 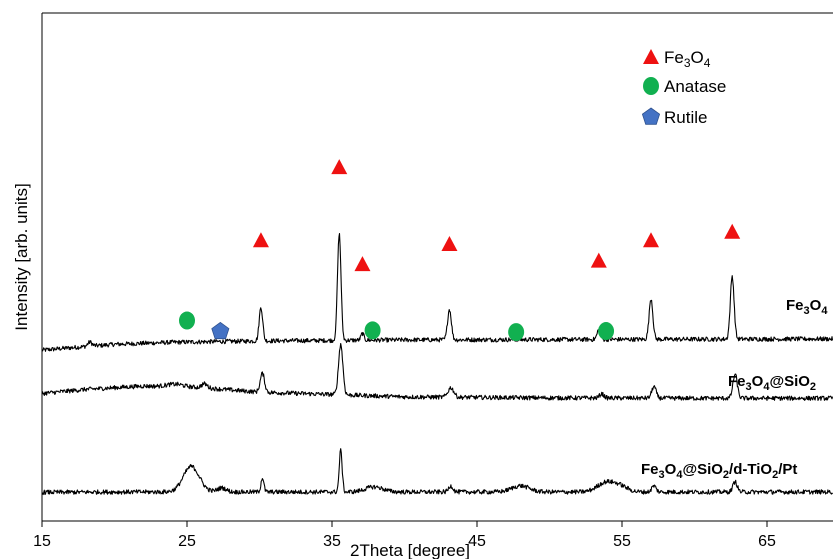 What do you see at coordinates (404, 535) in the screenshot?
I see `x-ticks-layer: 15 25 35 45 55 65` at bounding box center [404, 535].